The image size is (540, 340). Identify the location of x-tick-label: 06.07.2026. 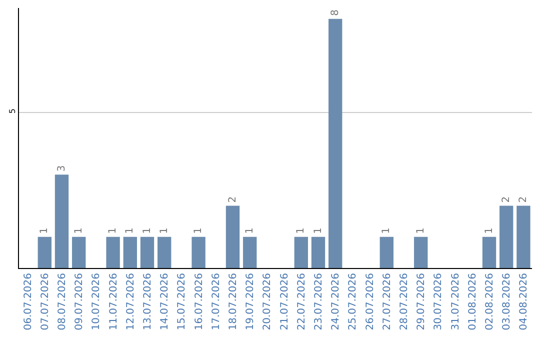
(28, 301).